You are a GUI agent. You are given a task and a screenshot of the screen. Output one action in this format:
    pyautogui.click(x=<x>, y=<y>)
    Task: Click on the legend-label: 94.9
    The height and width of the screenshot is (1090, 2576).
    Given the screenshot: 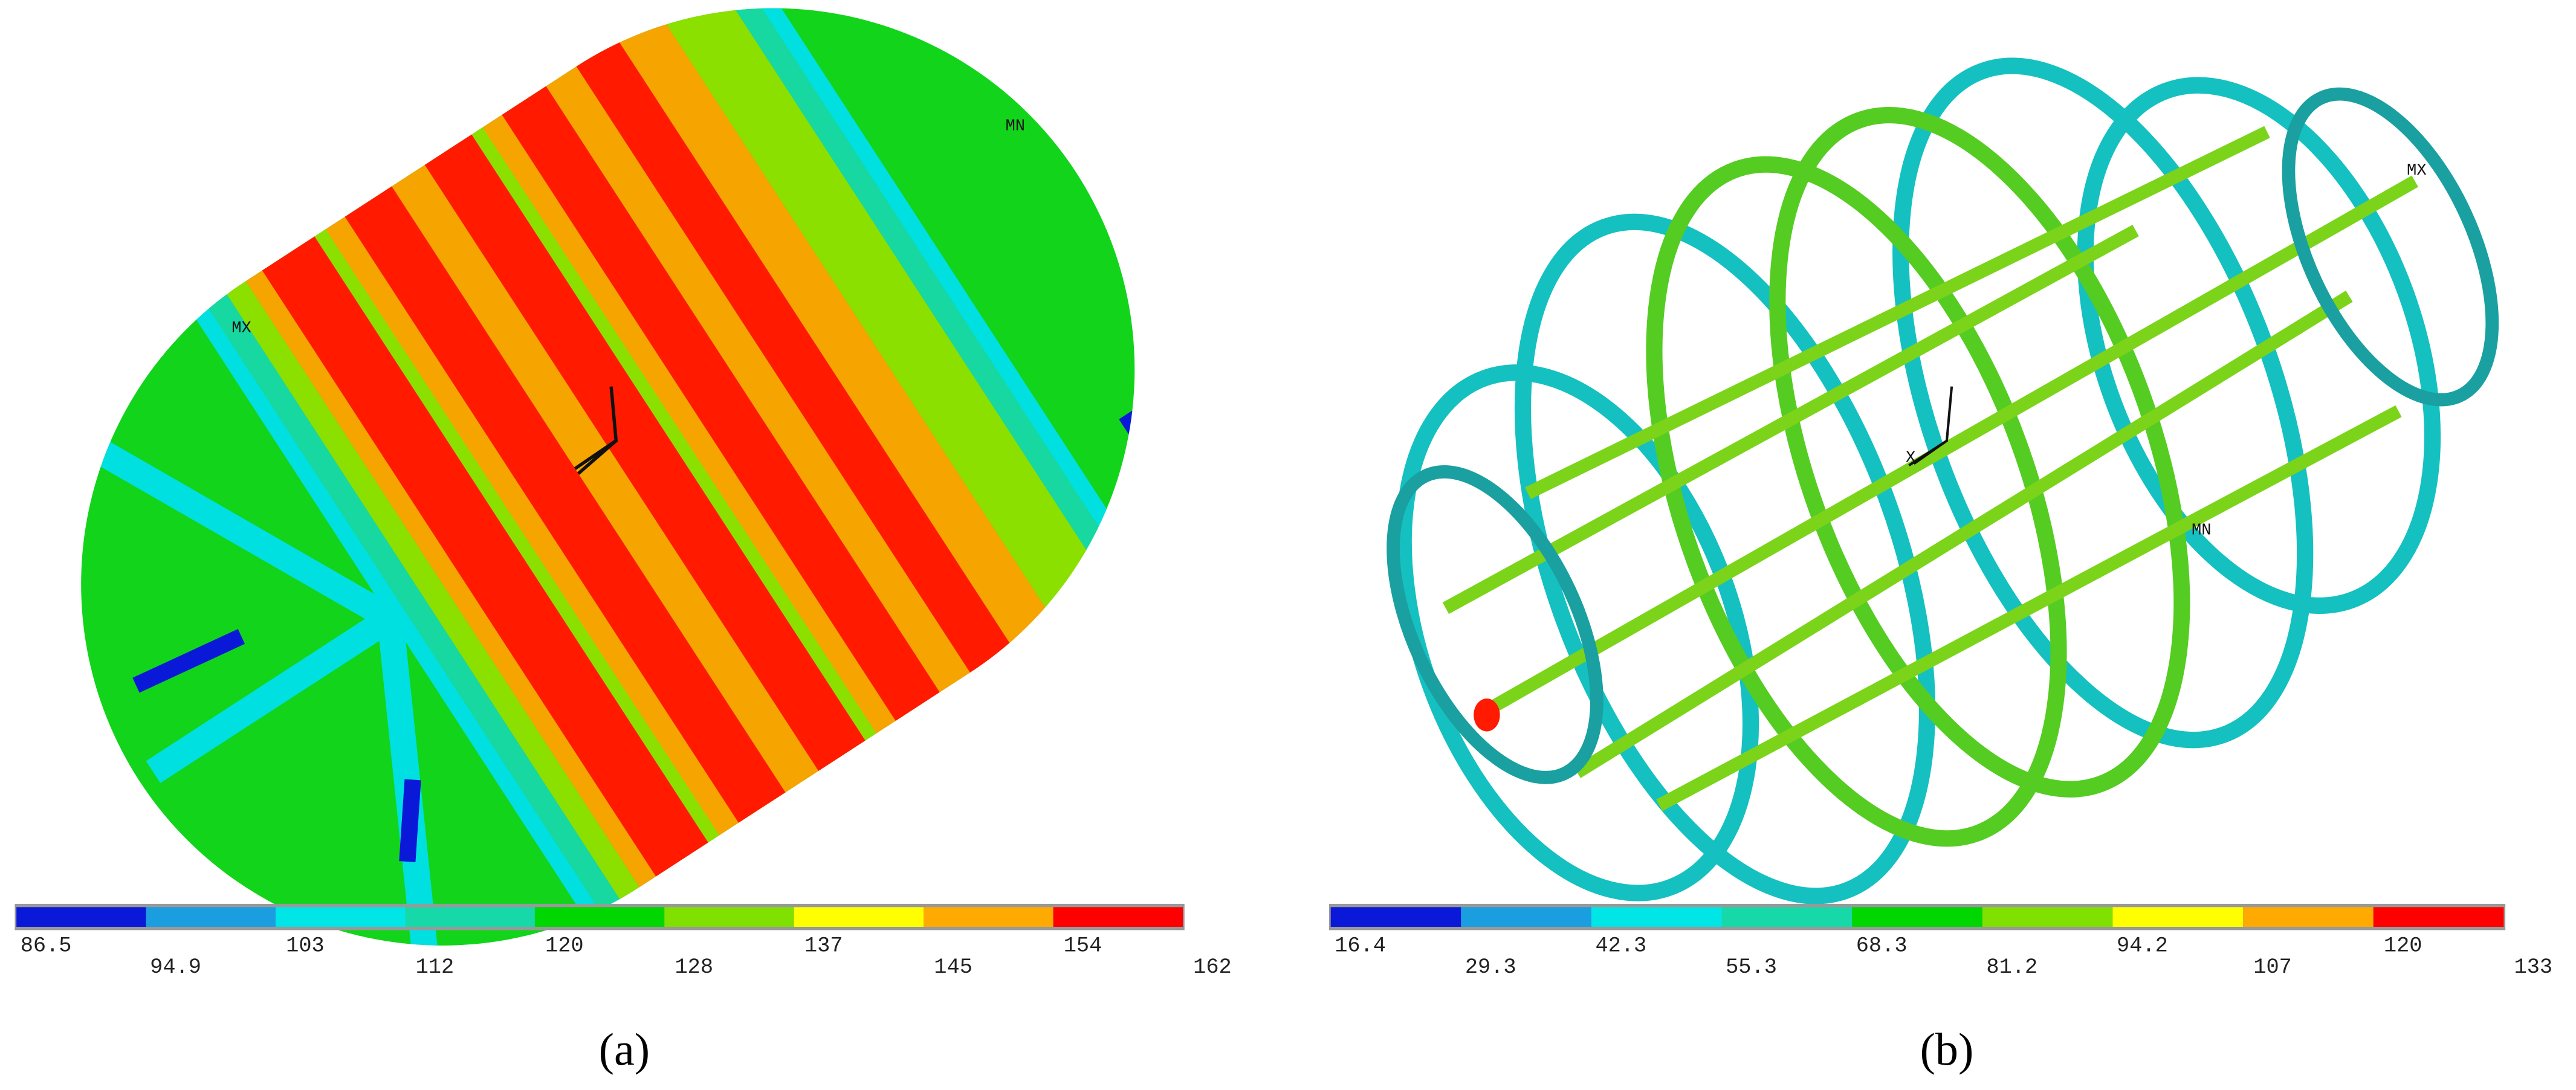 What is the action you would take?
    pyautogui.click(x=175, y=967)
    